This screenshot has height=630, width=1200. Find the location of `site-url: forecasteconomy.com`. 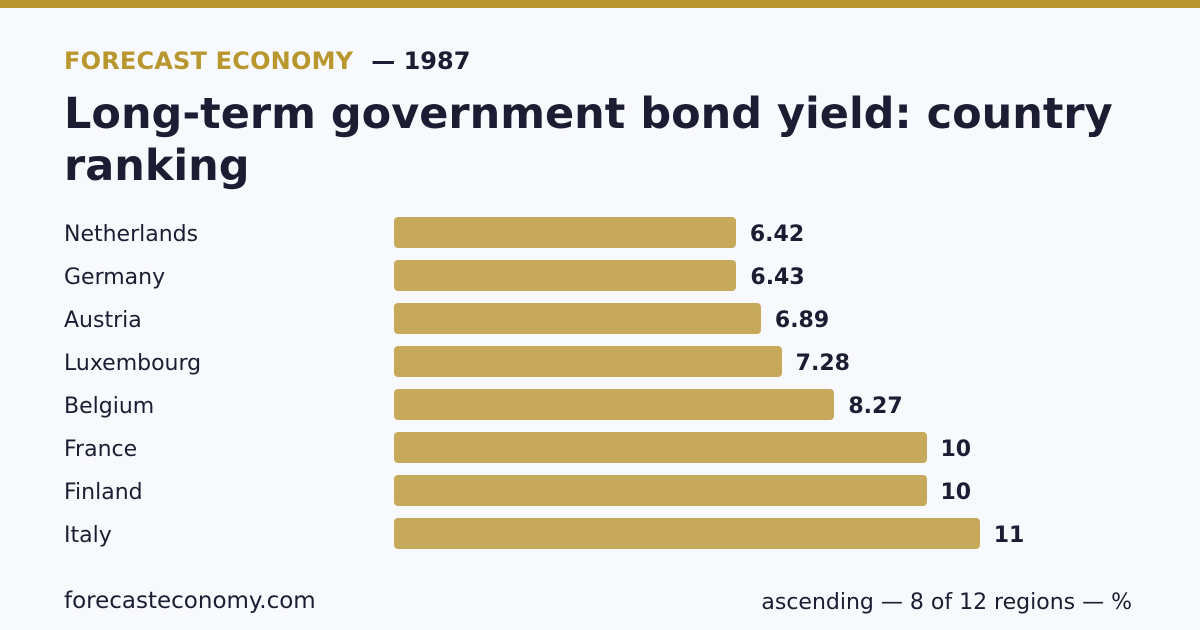

site-url: forecasteconomy.com is located at coordinates (190, 601).